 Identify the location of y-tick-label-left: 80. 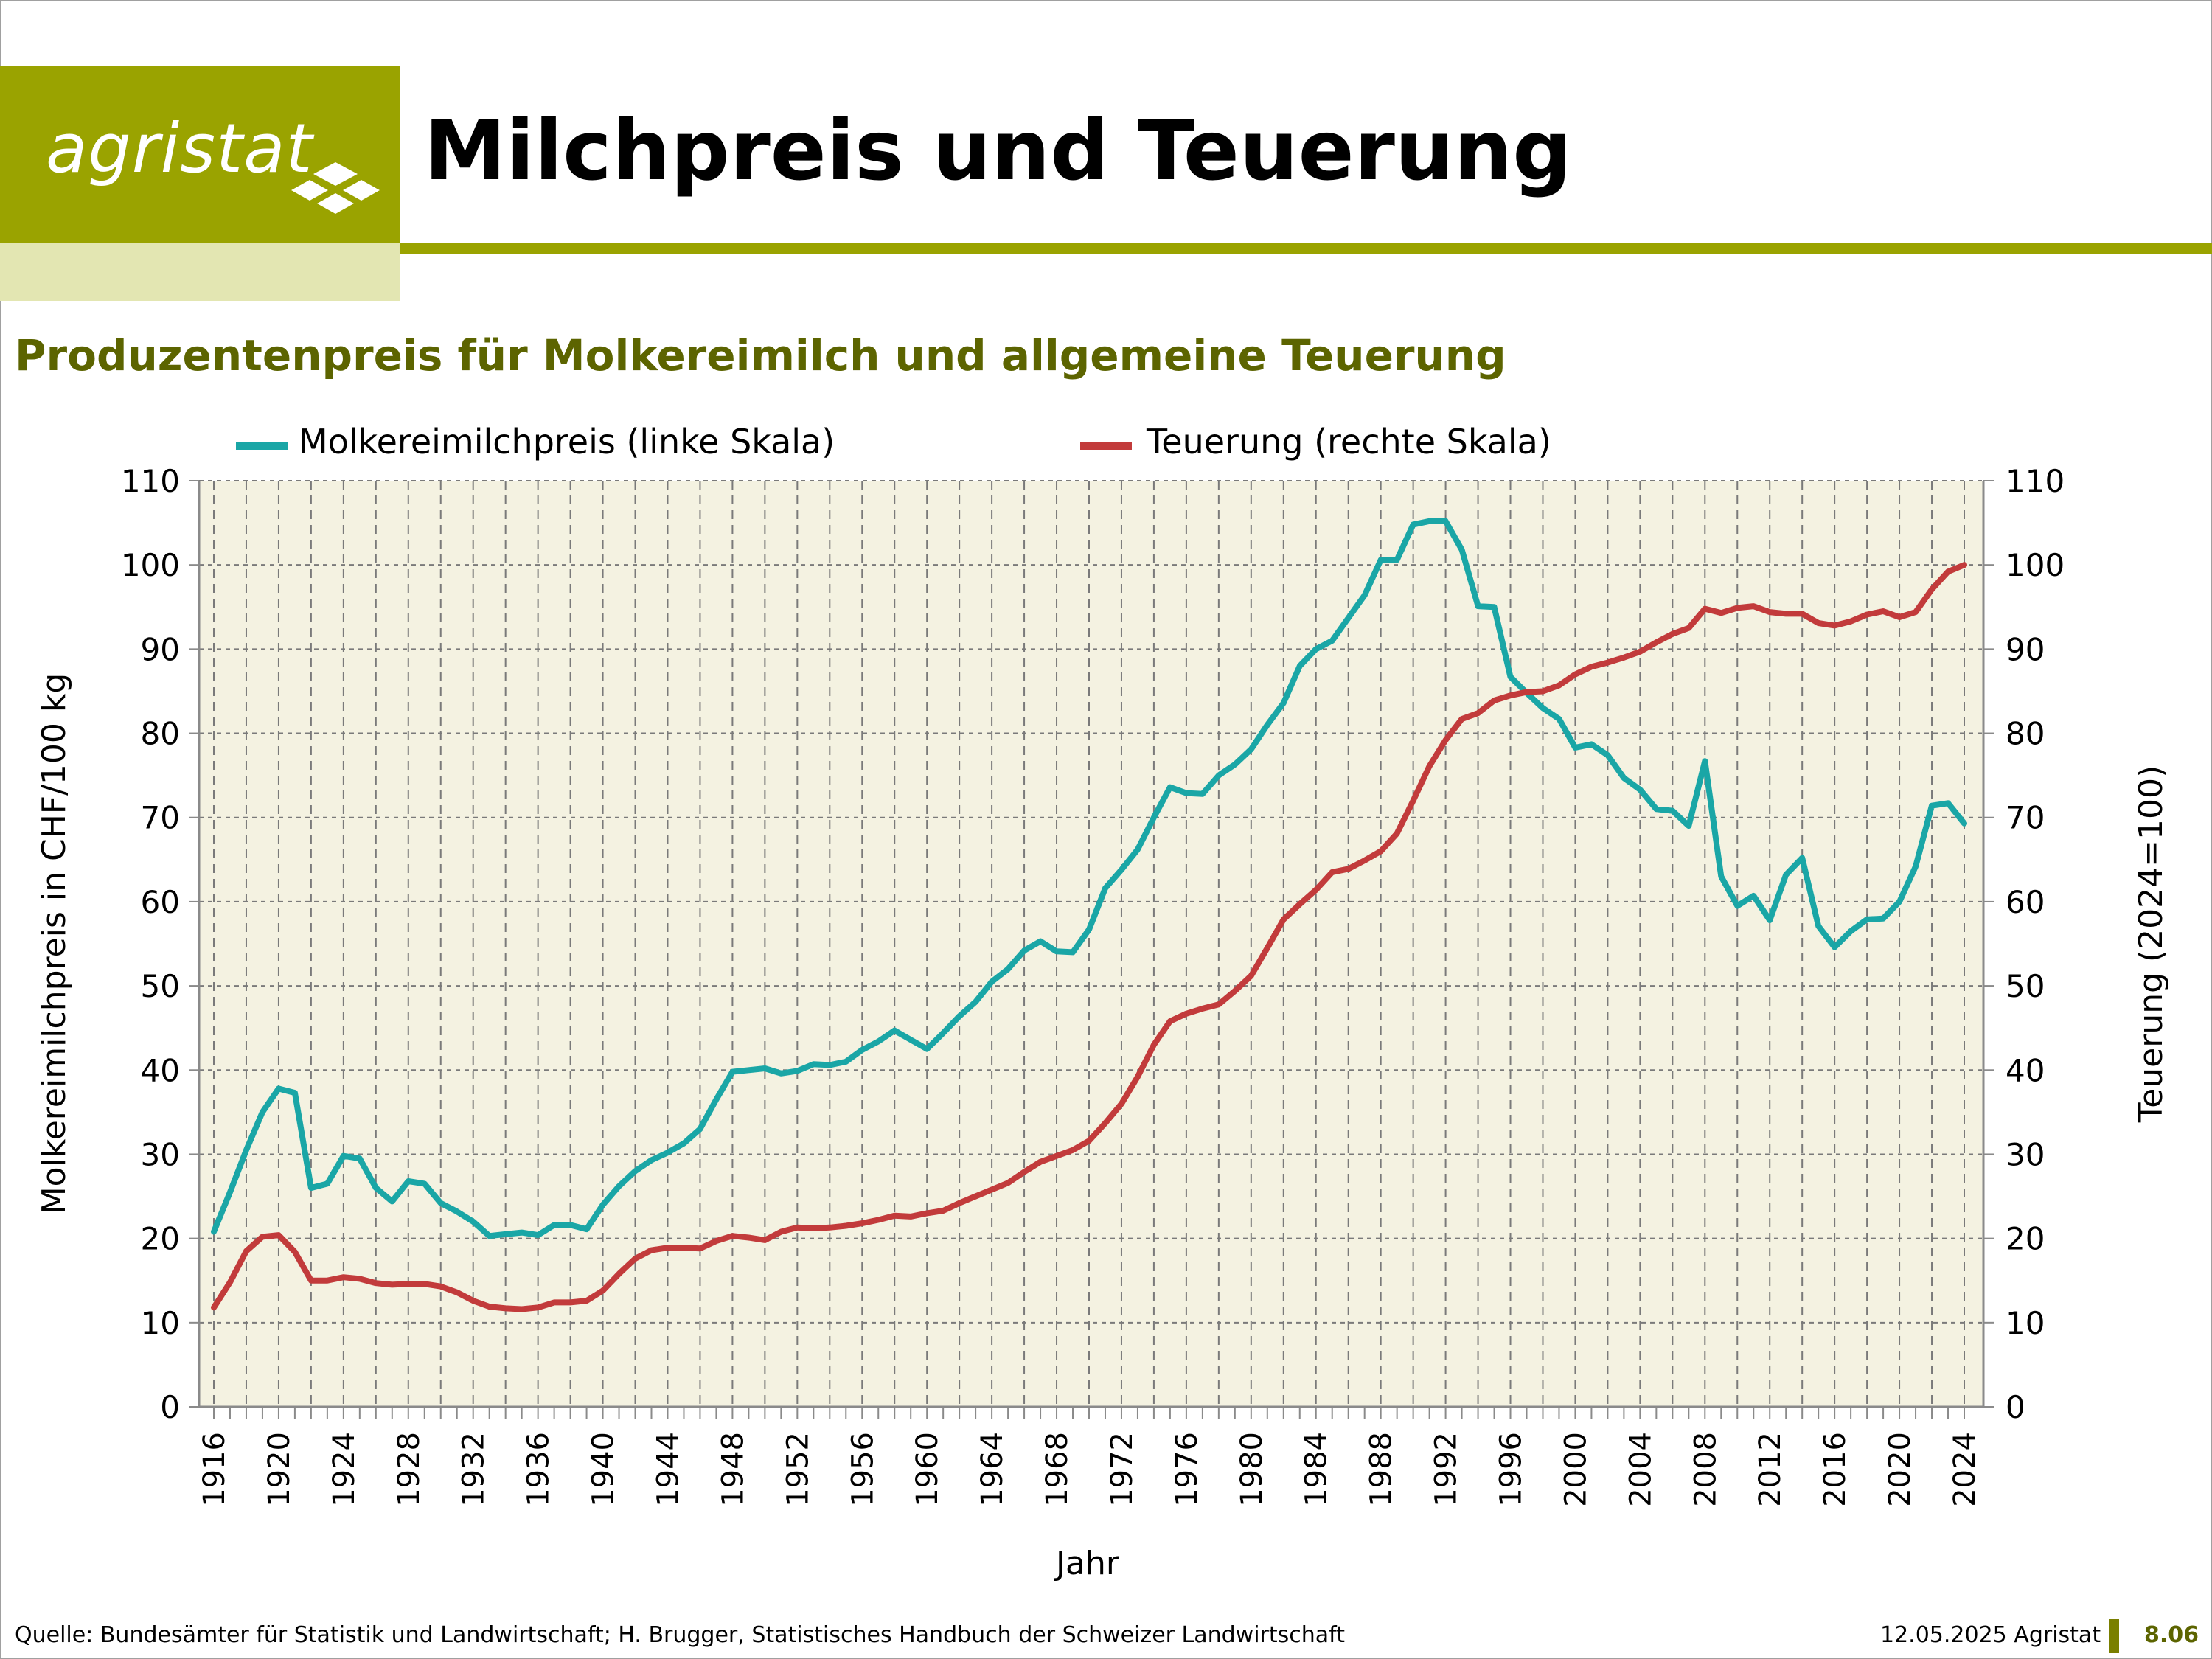
(160, 734).